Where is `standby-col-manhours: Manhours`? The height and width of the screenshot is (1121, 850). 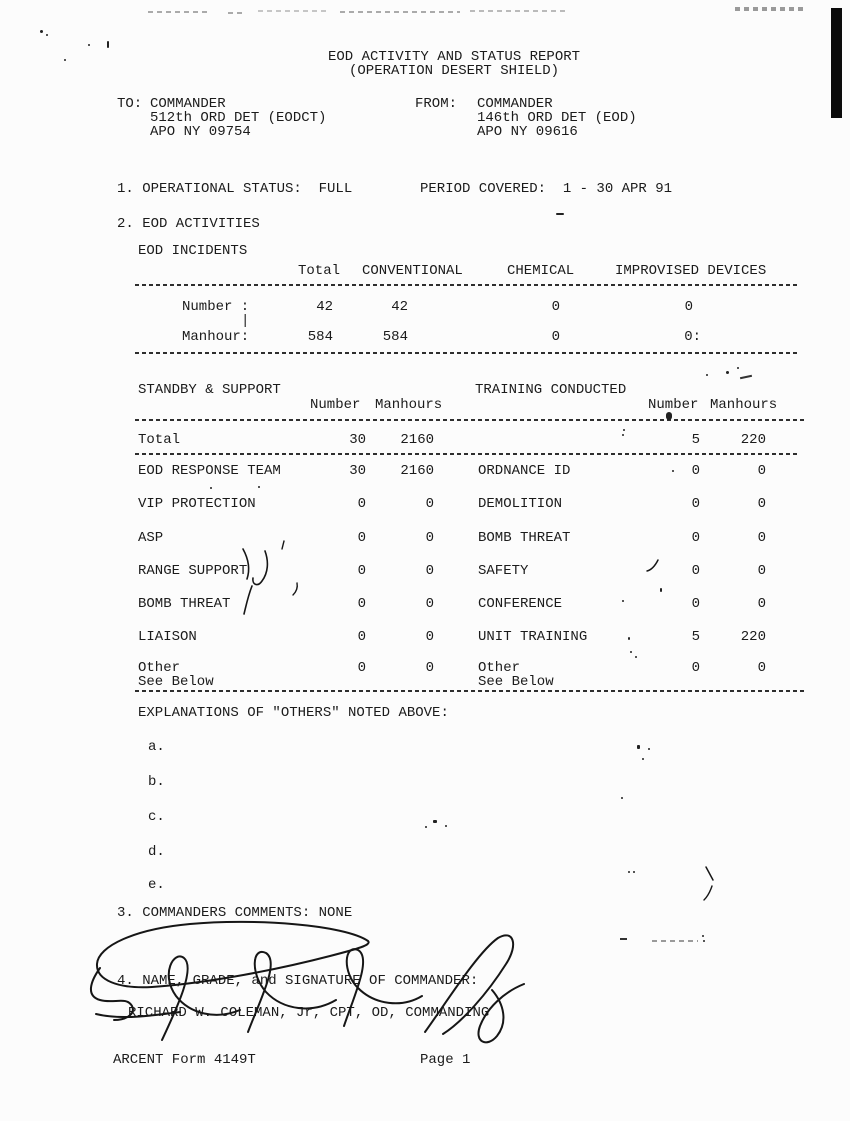 standby-col-manhours: Manhours is located at coordinates (409, 405).